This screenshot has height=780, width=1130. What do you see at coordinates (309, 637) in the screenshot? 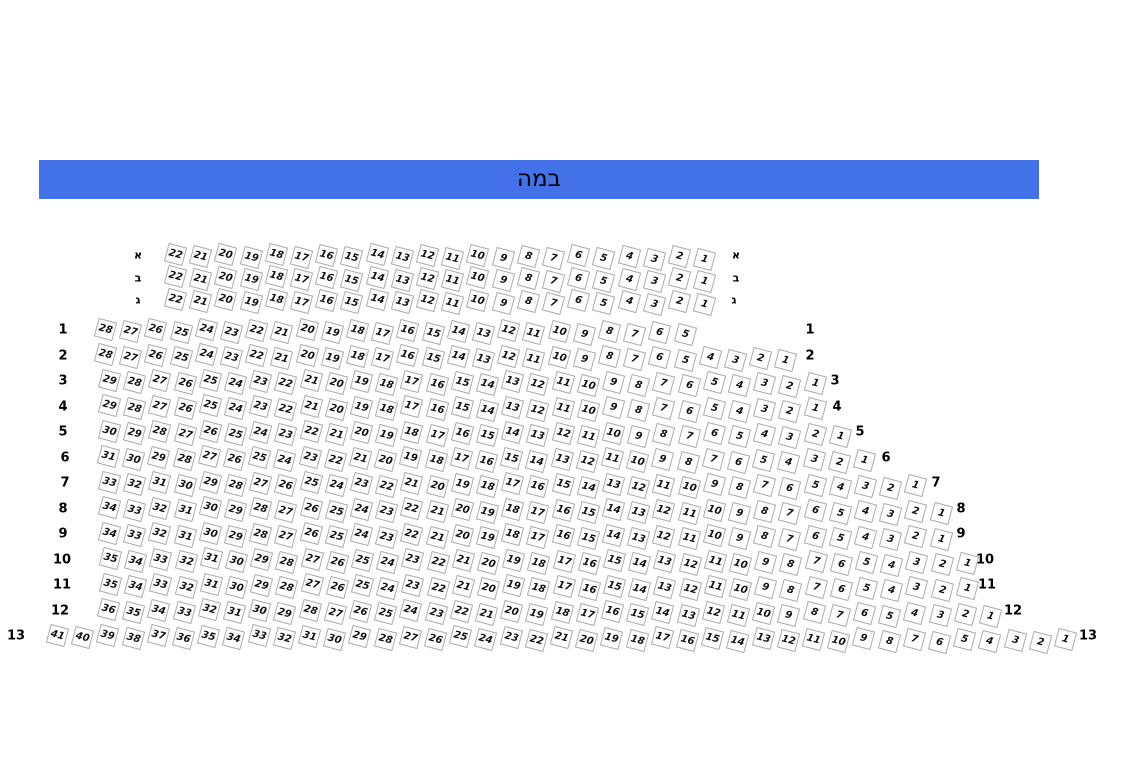
I see `seat: 31` at bounding box center [309, 637].